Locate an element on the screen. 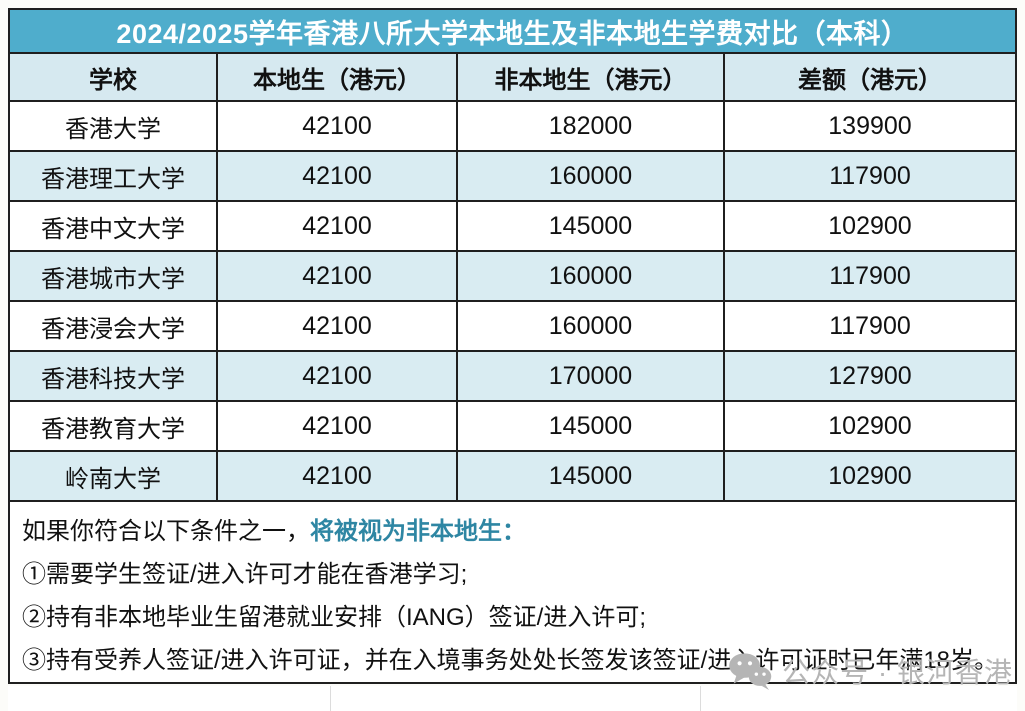 Image resolution: width=1025 pixels, height=711 pixels. footer-condition-1: ①需要学生签证/进入许可才能在香港学习; is located at coordinates (245, 574).